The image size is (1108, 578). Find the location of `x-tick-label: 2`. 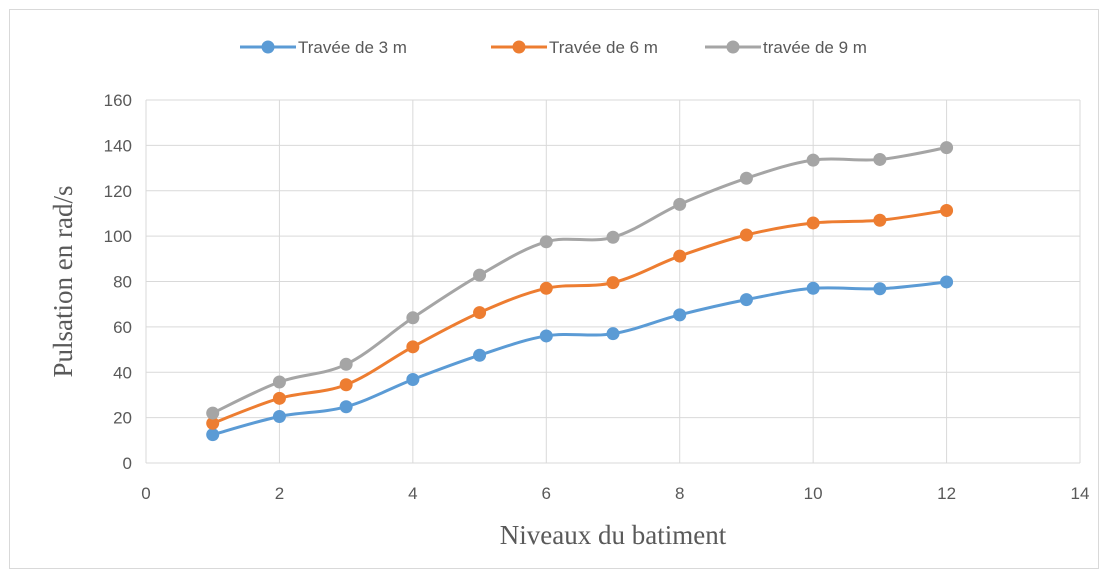

x-tick-label: 2 is located at coordinates (279, 493).